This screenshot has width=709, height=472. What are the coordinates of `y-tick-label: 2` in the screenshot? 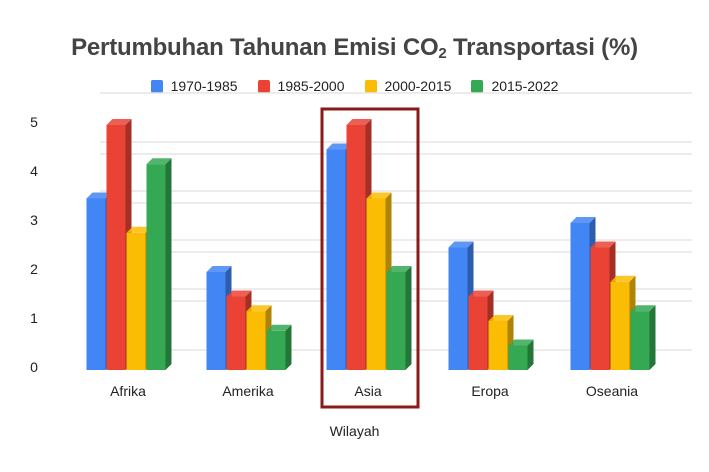 It's located at (34, 269).